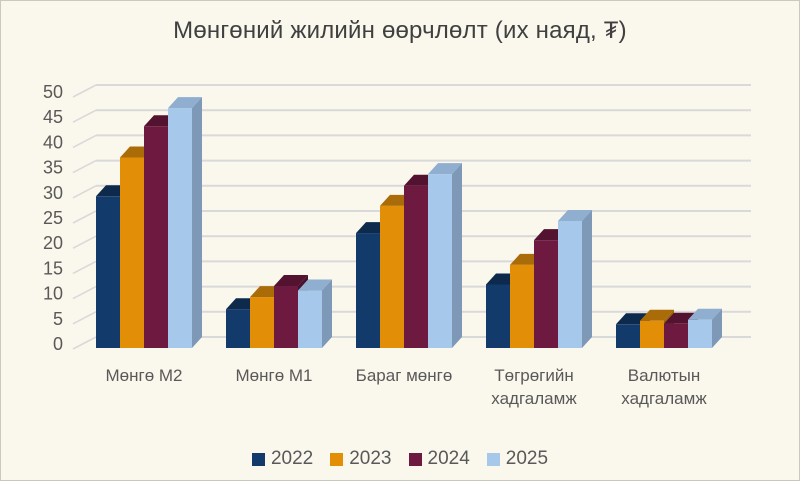  What do you see at coordinates (53, 142) in the screenshot?
I see `y-axis-tick-label: 40` at bounding box center [53, 142].